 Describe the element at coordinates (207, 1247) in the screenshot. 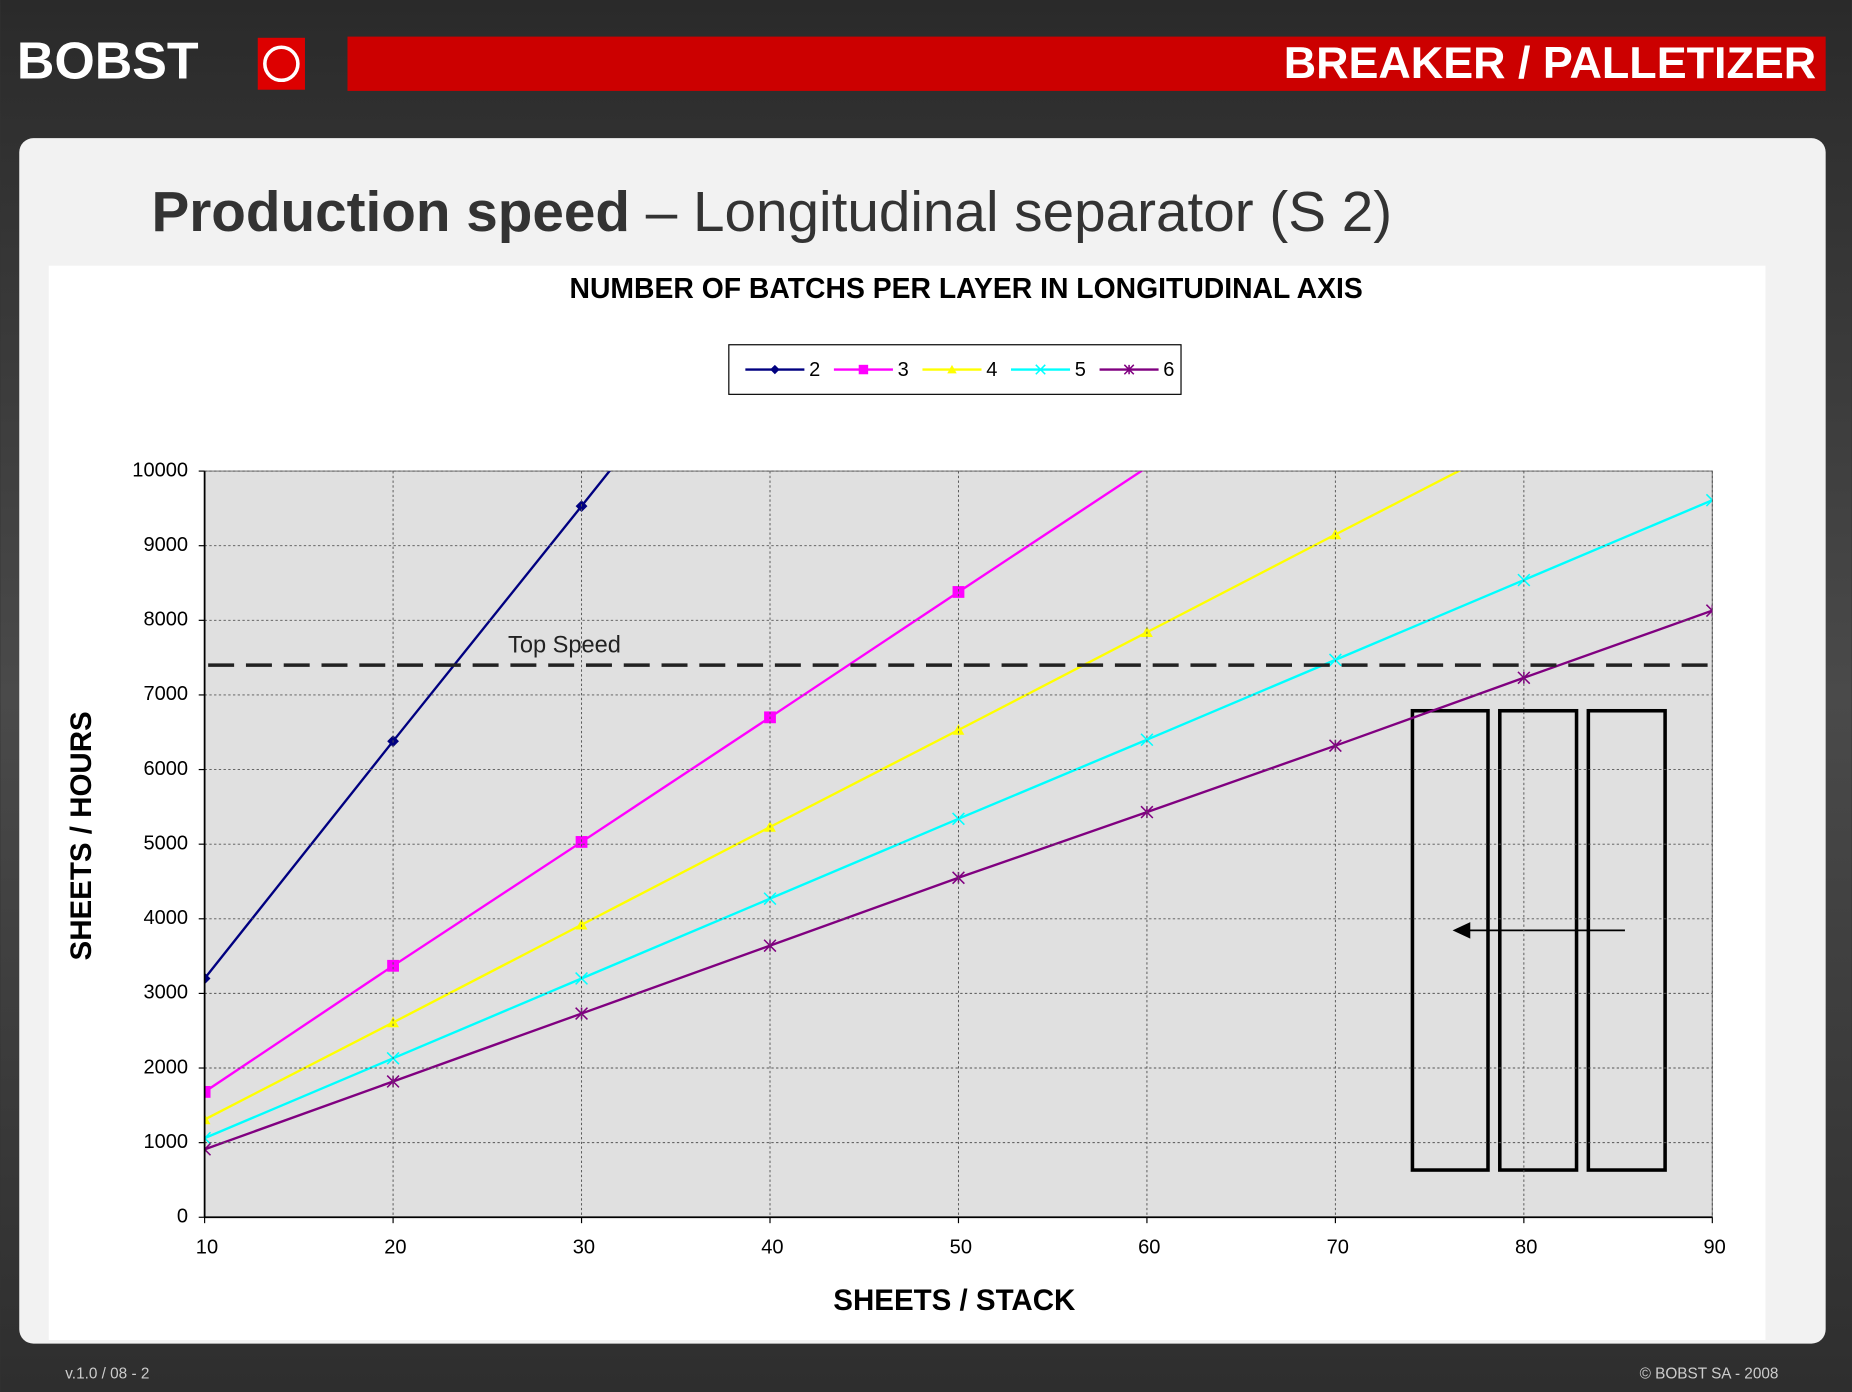

I see `x-tick-label: 10` at that location.